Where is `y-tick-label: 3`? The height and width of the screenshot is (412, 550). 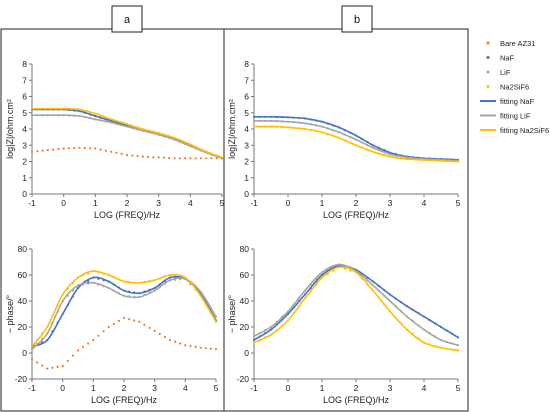
y-tick-label: 3 is located at coordinates (246, 145).